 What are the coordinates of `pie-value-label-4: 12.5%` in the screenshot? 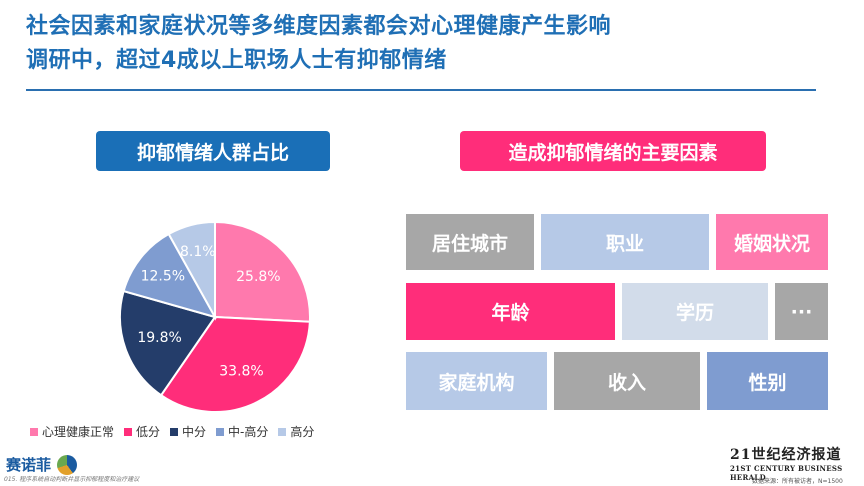 It's located at (163, 277).